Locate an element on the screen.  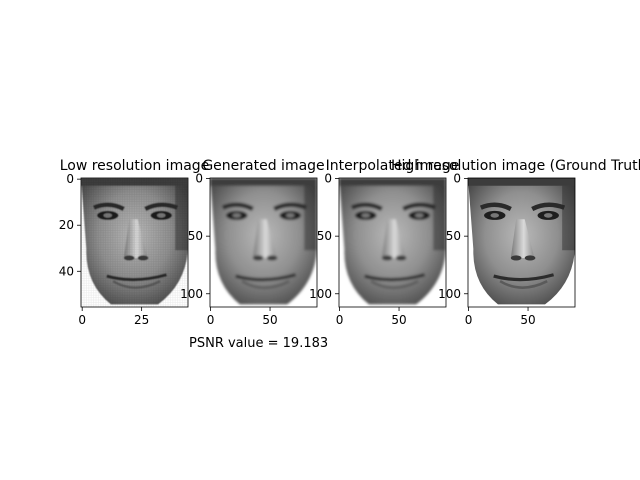
low-resolution-title: Low resolution image is located at coordinates (135, 166).